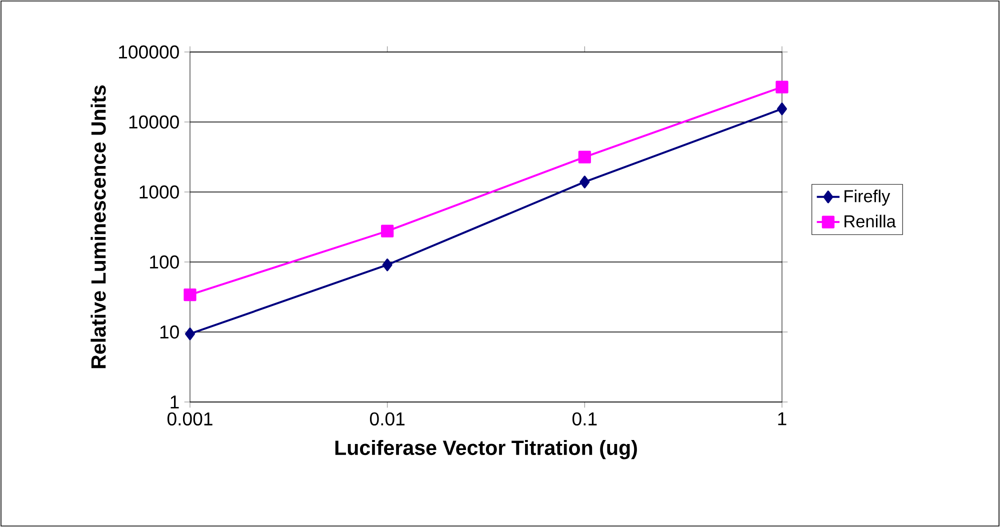  I want to click on x-tick-label: 1, so click(782, 419).